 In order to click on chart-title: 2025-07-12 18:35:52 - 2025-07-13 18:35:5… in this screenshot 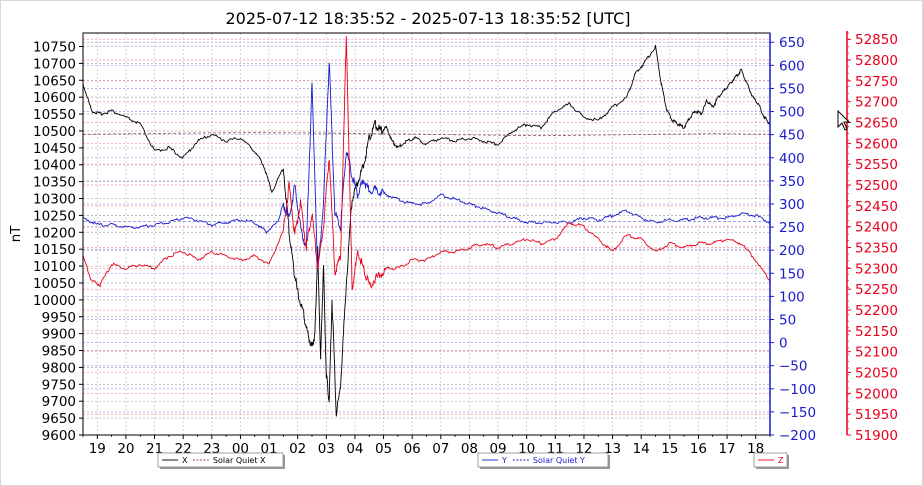, I will do `click(427, 18)`.